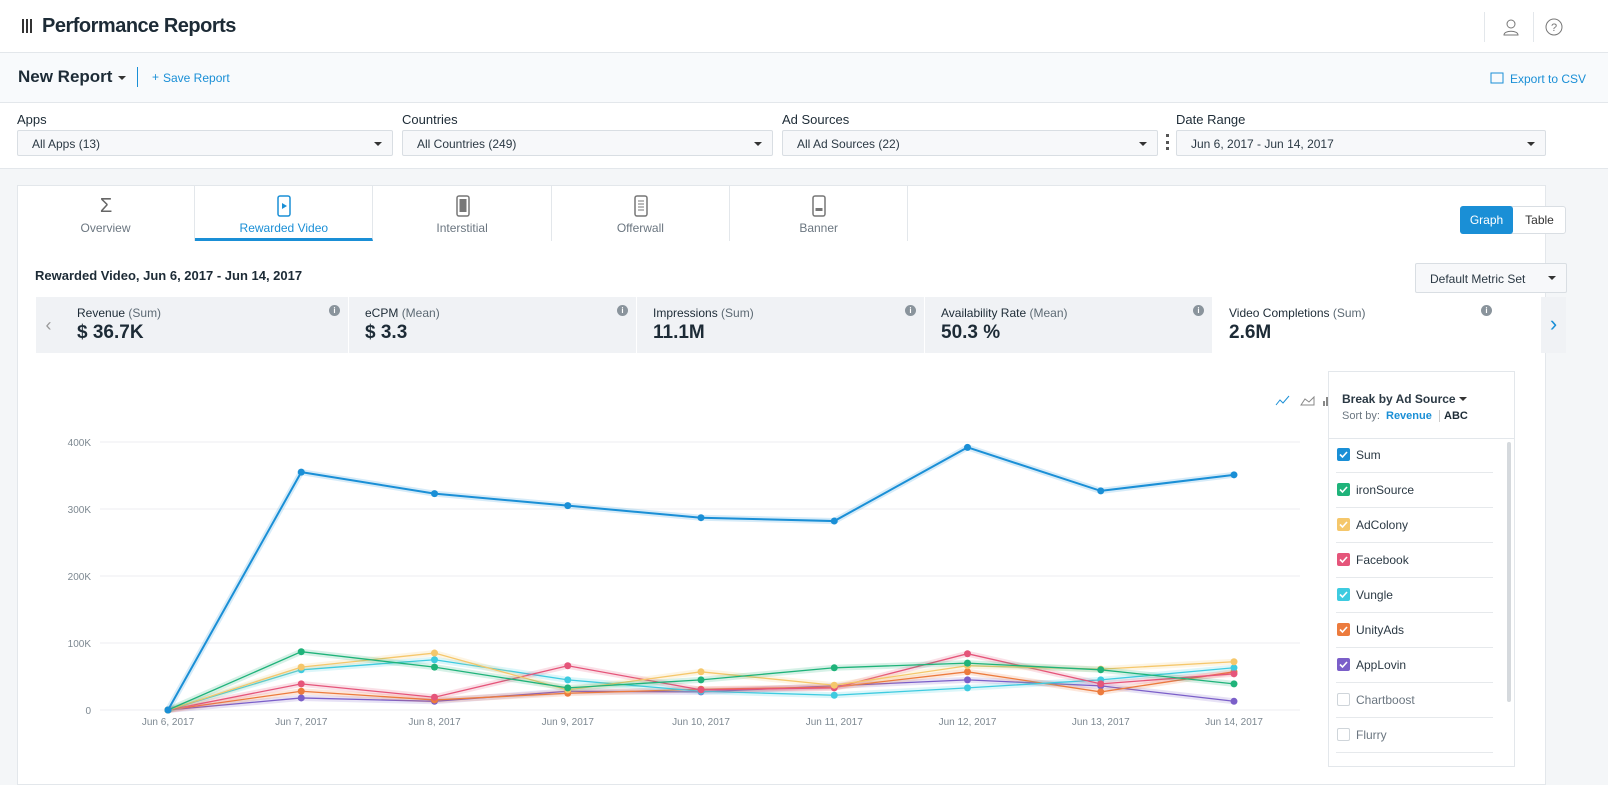  What do you see at coordinates (80, 510) in the screenshot?
I see `y-tick-label: 300K` at bounding box center [80, 510].